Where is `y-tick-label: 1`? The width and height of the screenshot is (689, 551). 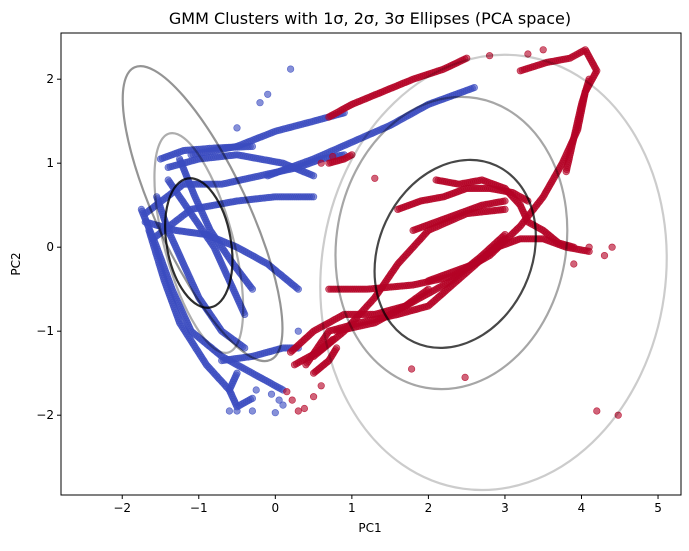
y-tick-label: 1 is located at coordinates (50, 163).